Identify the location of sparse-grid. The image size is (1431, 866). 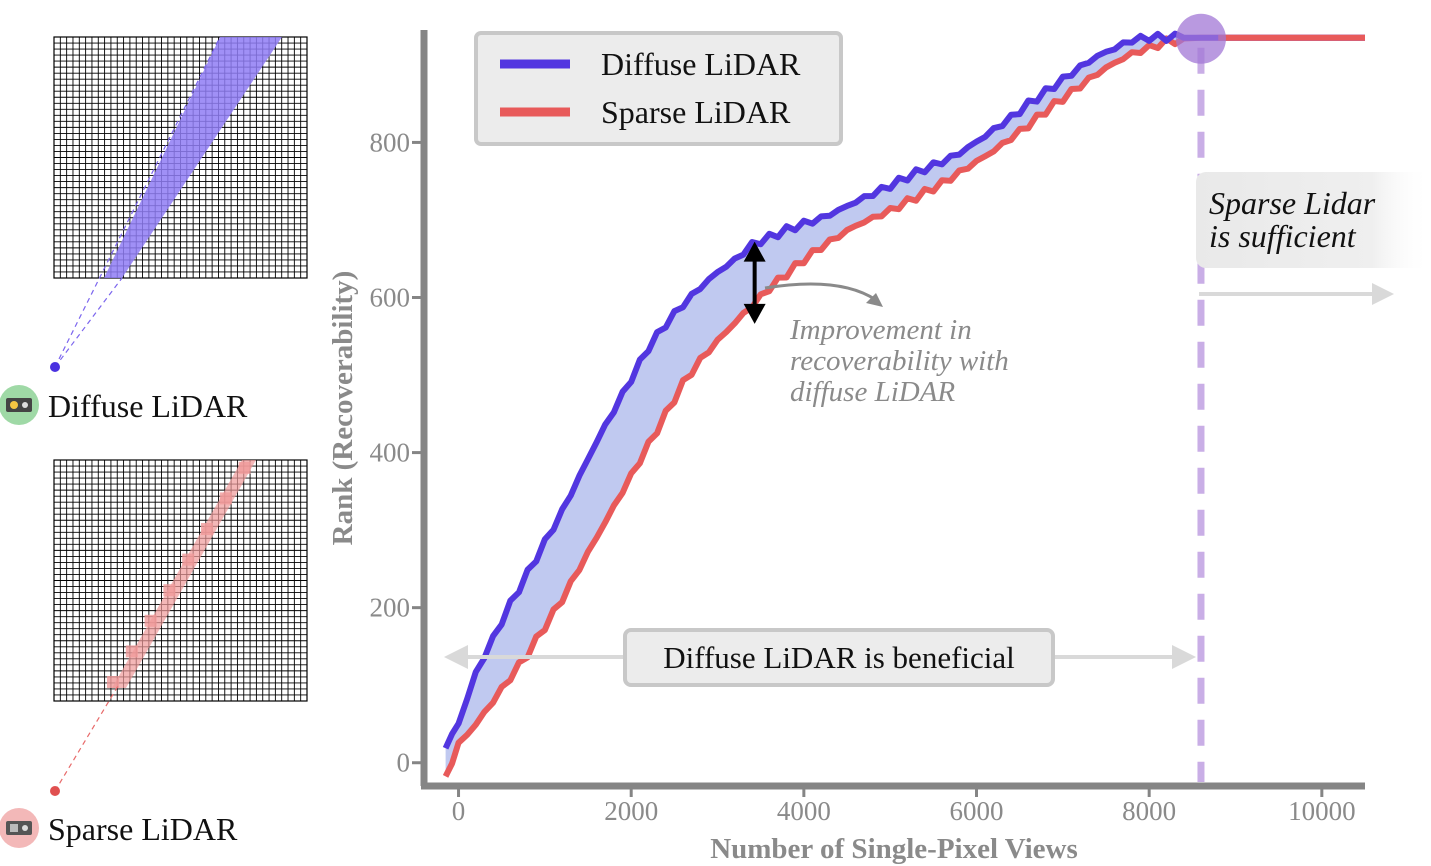
(180, 580).